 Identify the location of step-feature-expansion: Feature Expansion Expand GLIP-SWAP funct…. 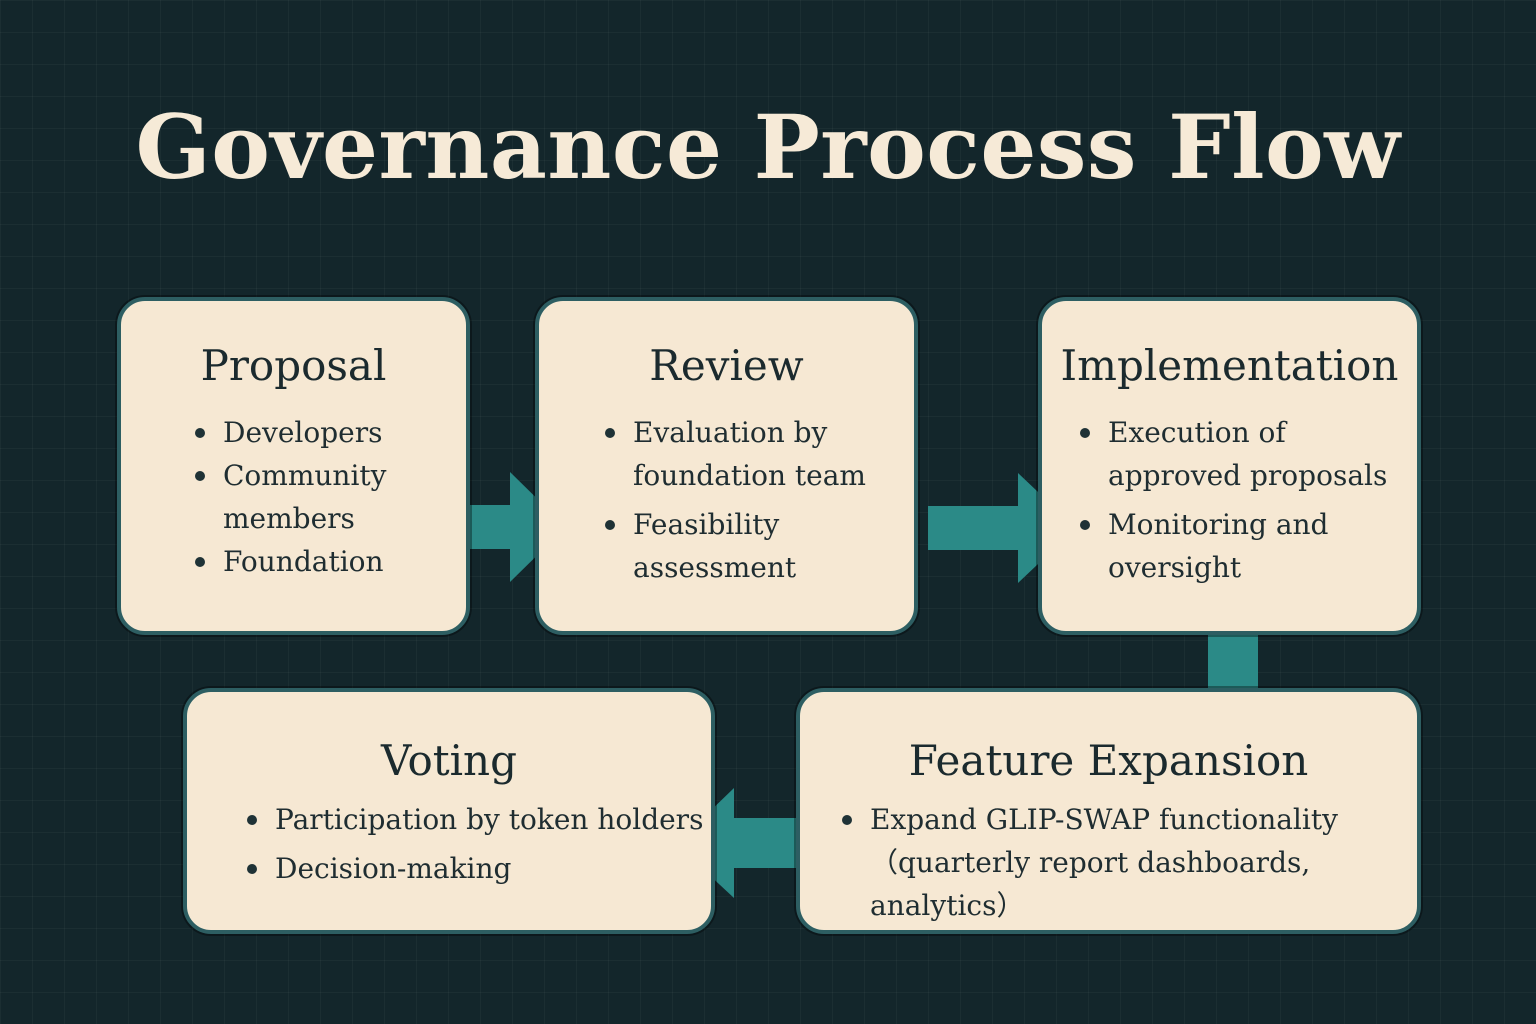
(1108, 811).